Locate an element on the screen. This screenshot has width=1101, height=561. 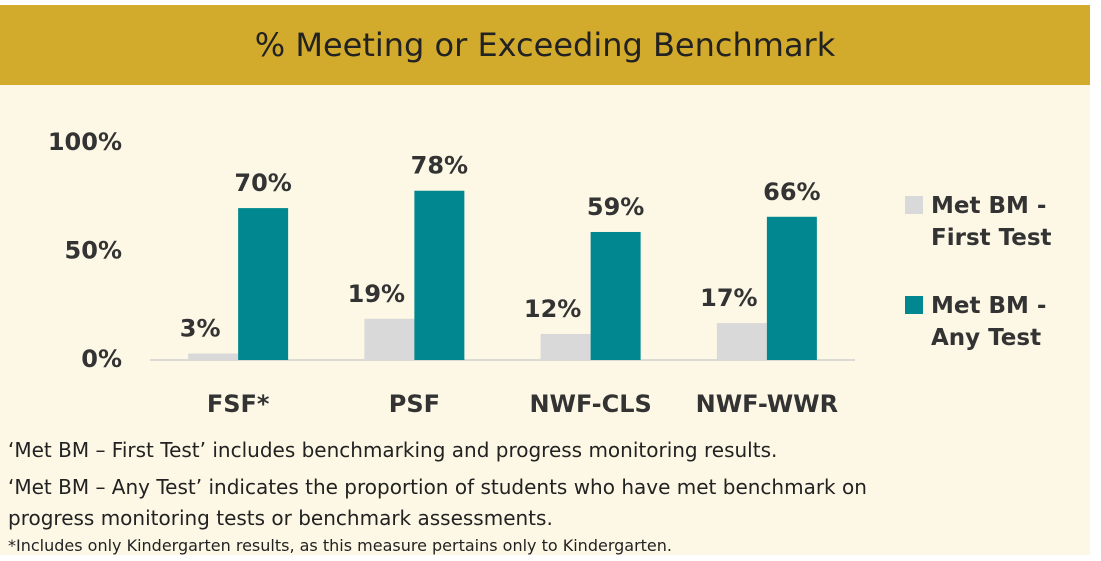
data-label: 78% is located at coordinates (439, 166).